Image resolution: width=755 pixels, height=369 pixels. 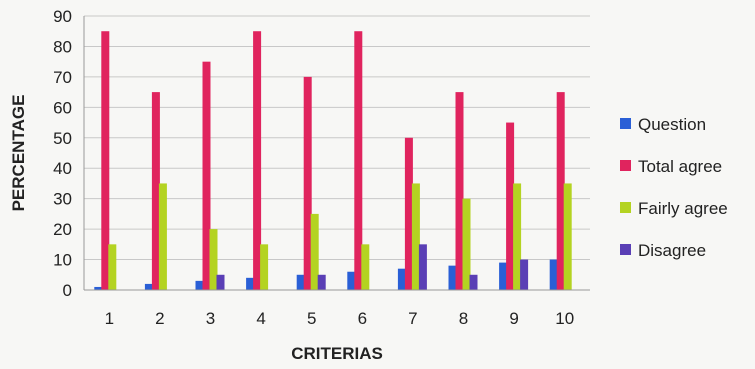 I want to click on x-tick-label: 3, so click(x=210, y=318).